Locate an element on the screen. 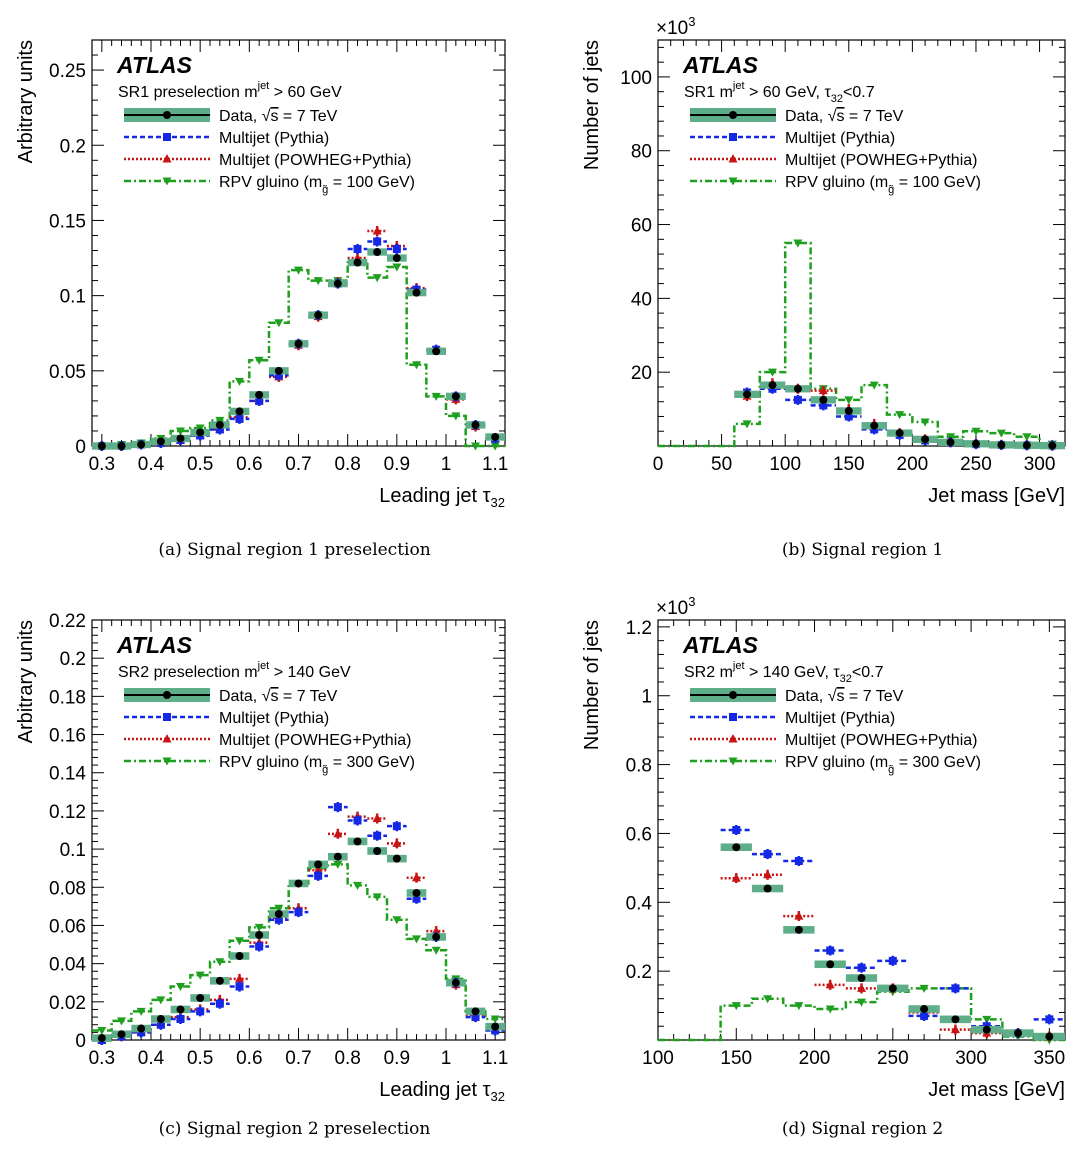 The width and height of the screenshot is (1070, 1158). y-tick-label: 0.04 is located at coordinates (67, 965).